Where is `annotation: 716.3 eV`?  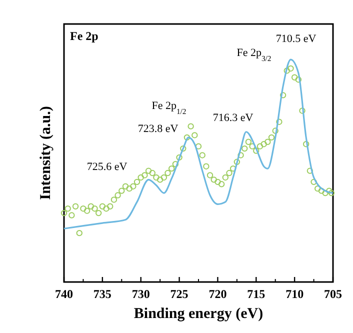 annotation: 716.3 eV is located at coordinates (233, 118).